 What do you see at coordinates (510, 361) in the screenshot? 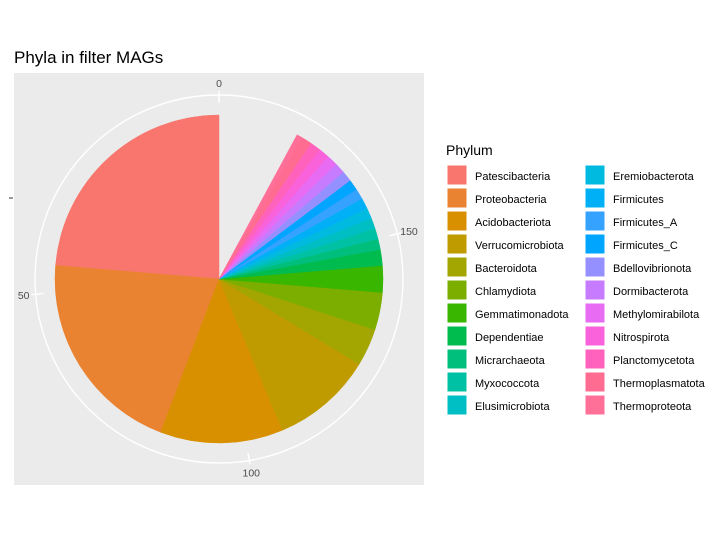
I see `legend-label: Micrarchaeota` at bounding box center [510, 361].